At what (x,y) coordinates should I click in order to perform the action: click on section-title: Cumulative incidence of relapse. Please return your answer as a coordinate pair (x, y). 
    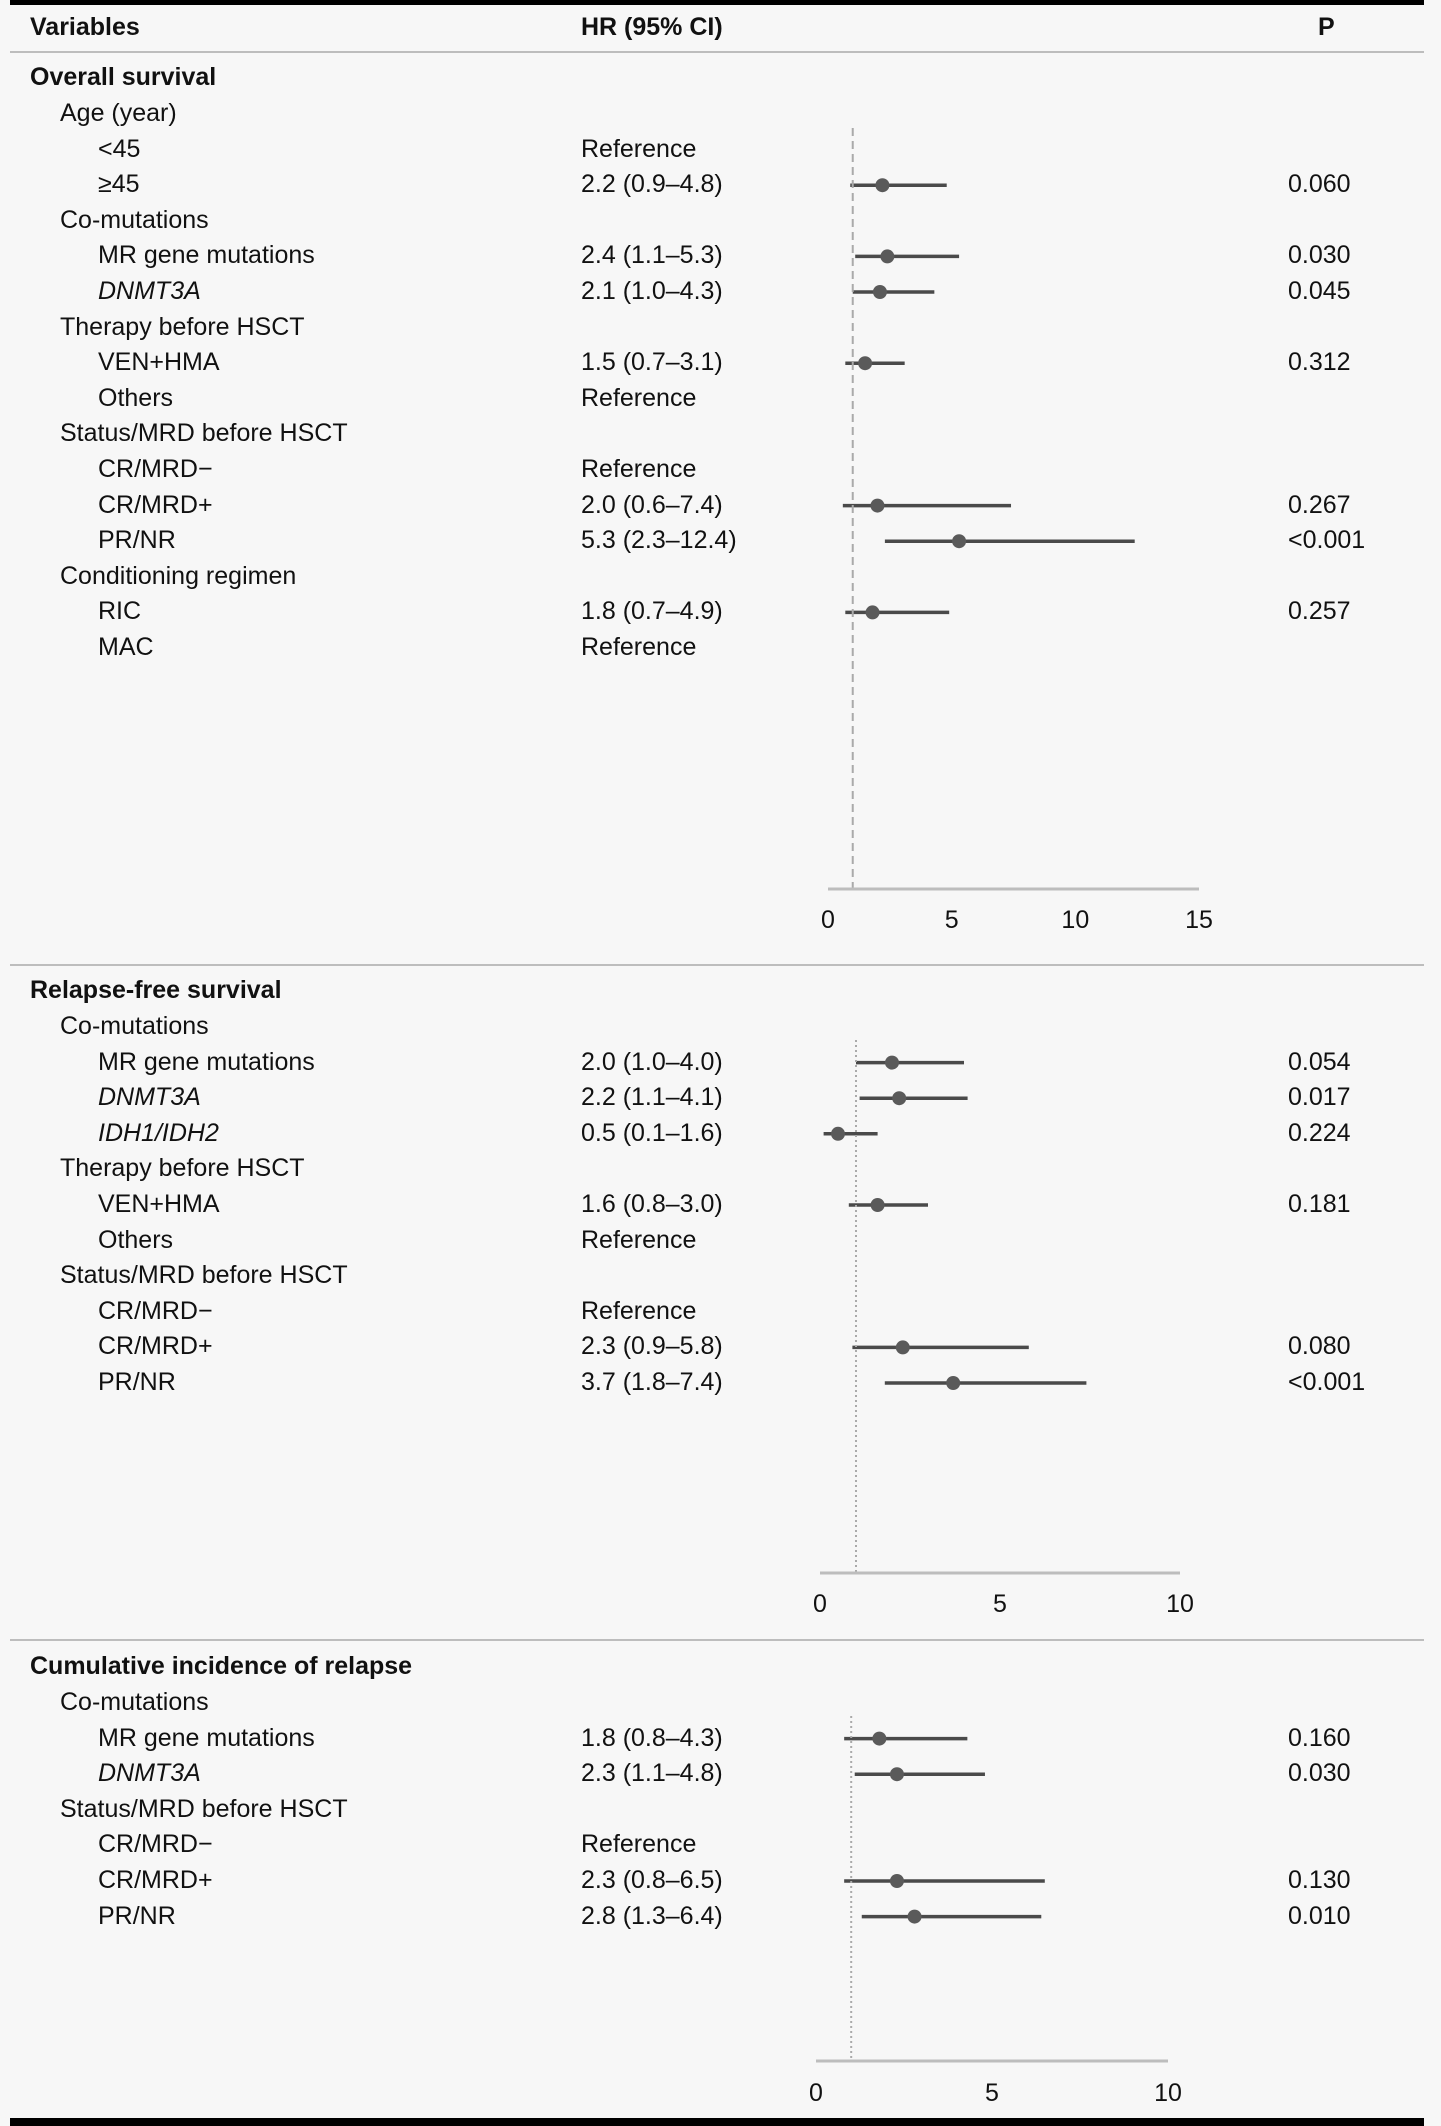
    Looking at the image, I should click on (221, 1666).